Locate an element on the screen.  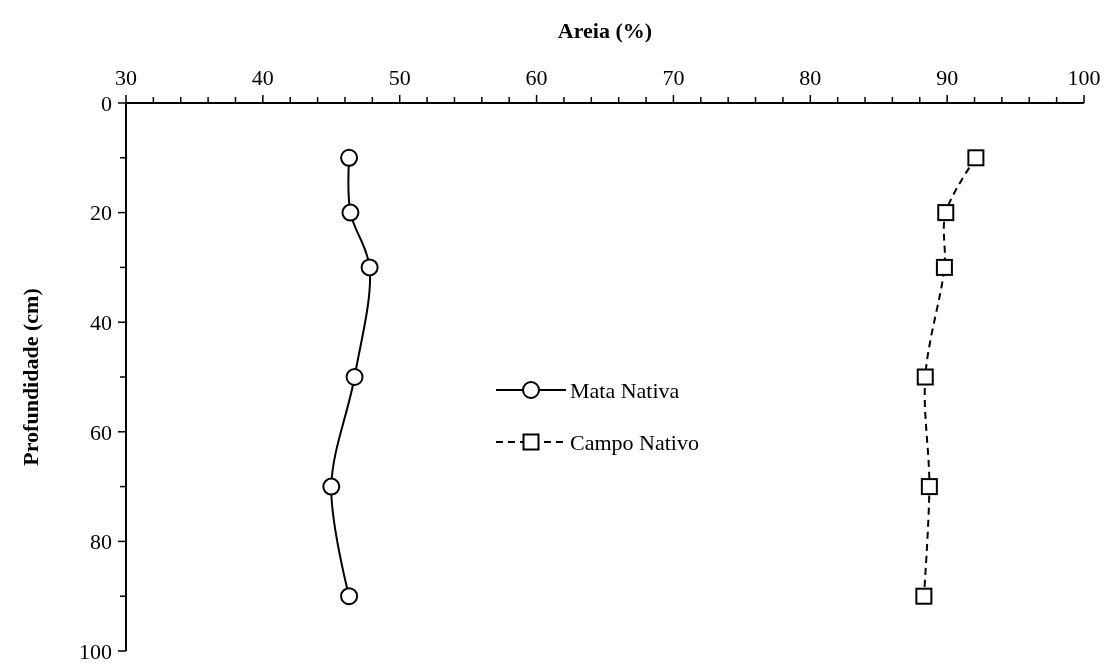
y-tick-label: 100 is located at coordinates (95, 651).